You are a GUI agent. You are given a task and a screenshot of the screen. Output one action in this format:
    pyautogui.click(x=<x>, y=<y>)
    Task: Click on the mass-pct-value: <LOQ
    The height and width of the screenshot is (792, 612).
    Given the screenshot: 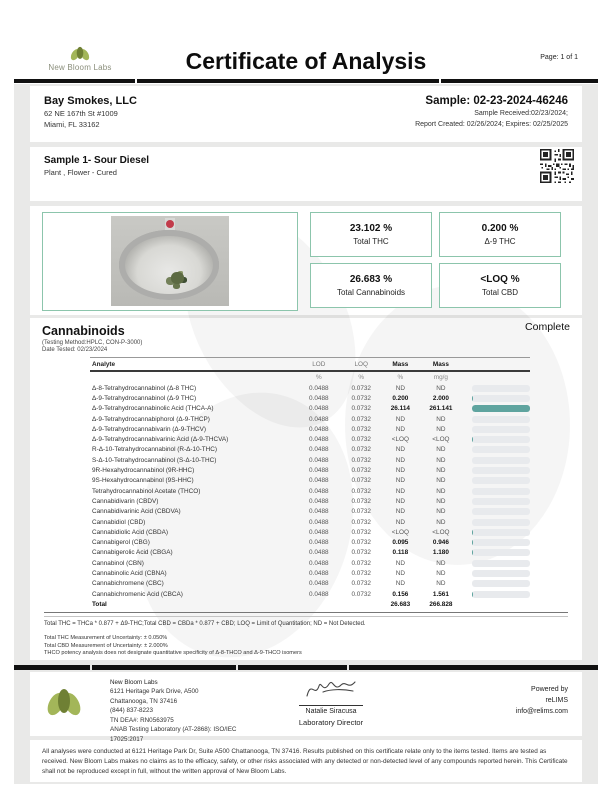 What is the action you would take?
    pyautogui.click(x=400, y=532)
    